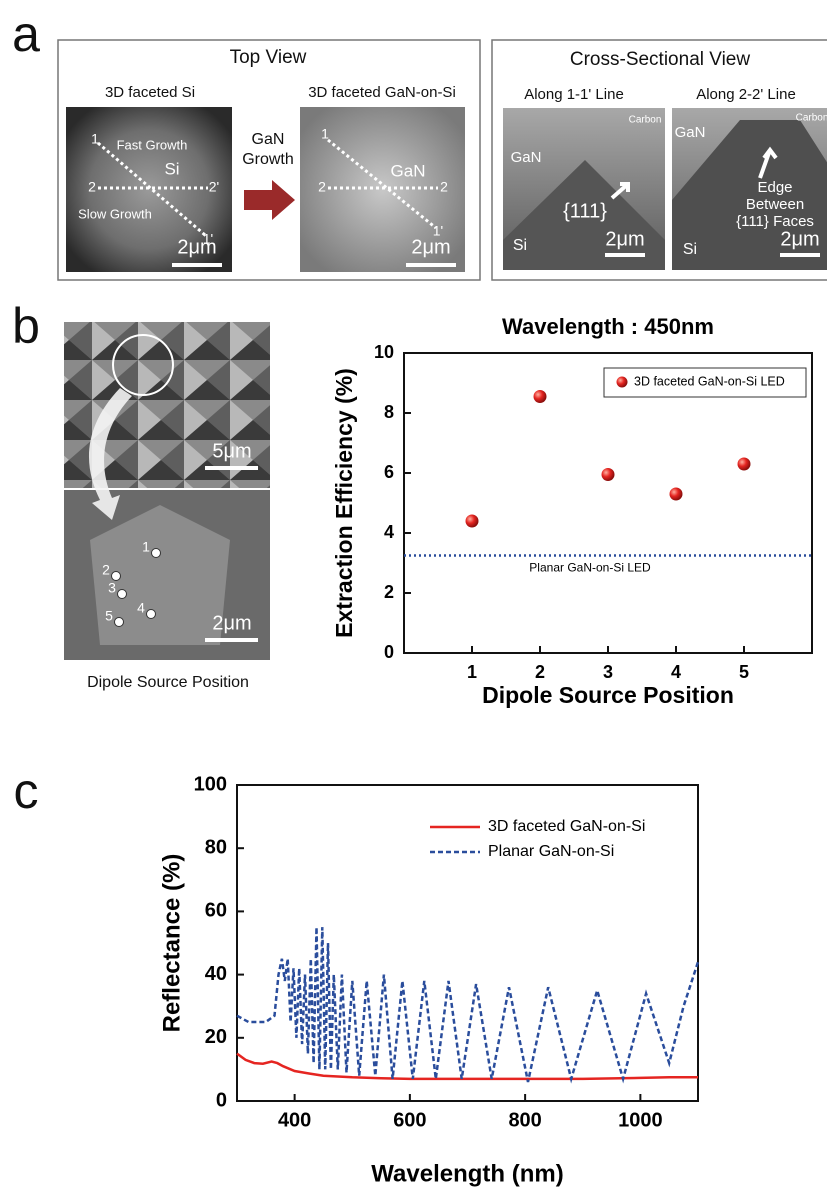  Describe the element at coordinates (608, 672) in the screenshot. I see `x-tick-label: 3` at that location.